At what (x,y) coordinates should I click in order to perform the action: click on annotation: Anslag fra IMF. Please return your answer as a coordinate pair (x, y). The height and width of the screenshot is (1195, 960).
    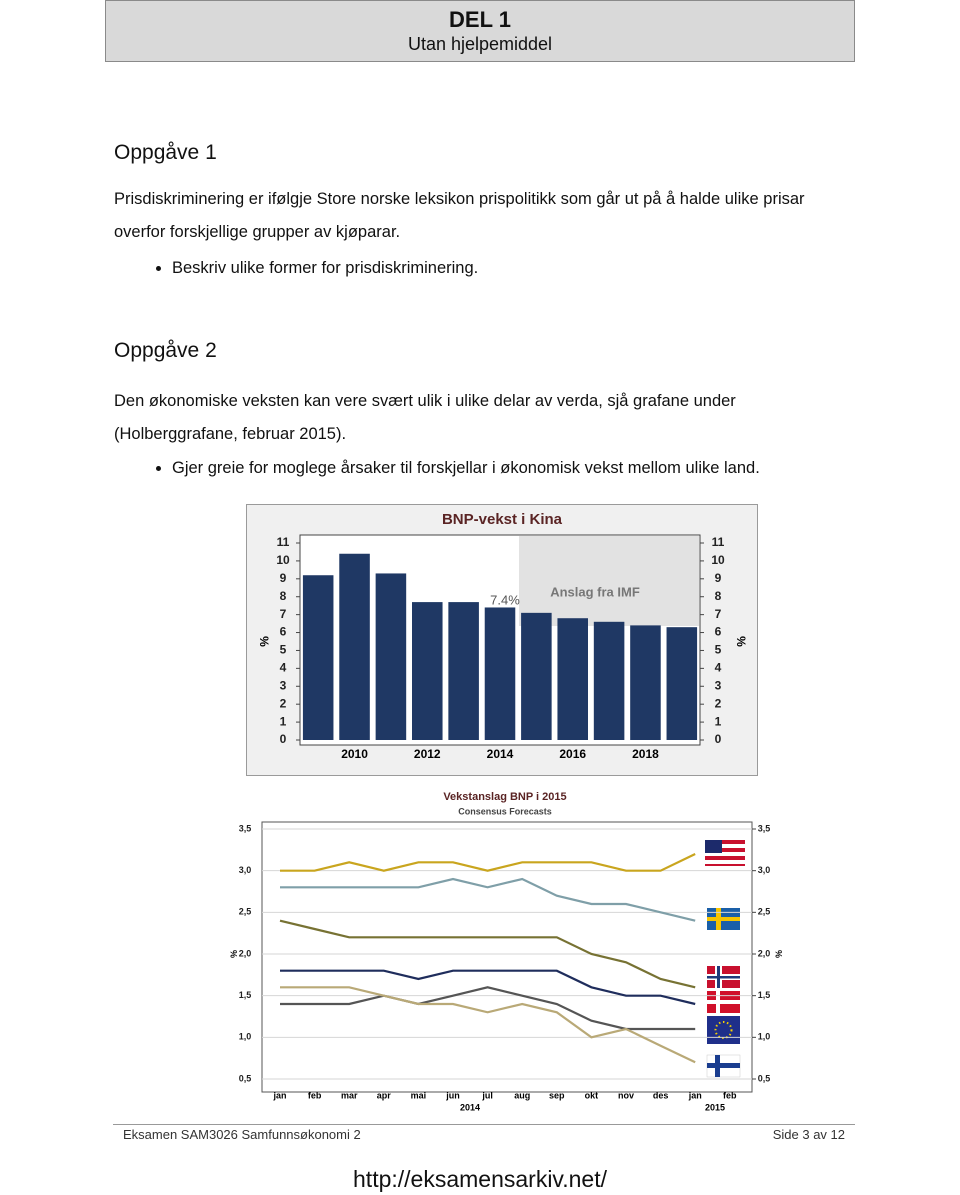
    Looking at the image, I should click on (595, 591).